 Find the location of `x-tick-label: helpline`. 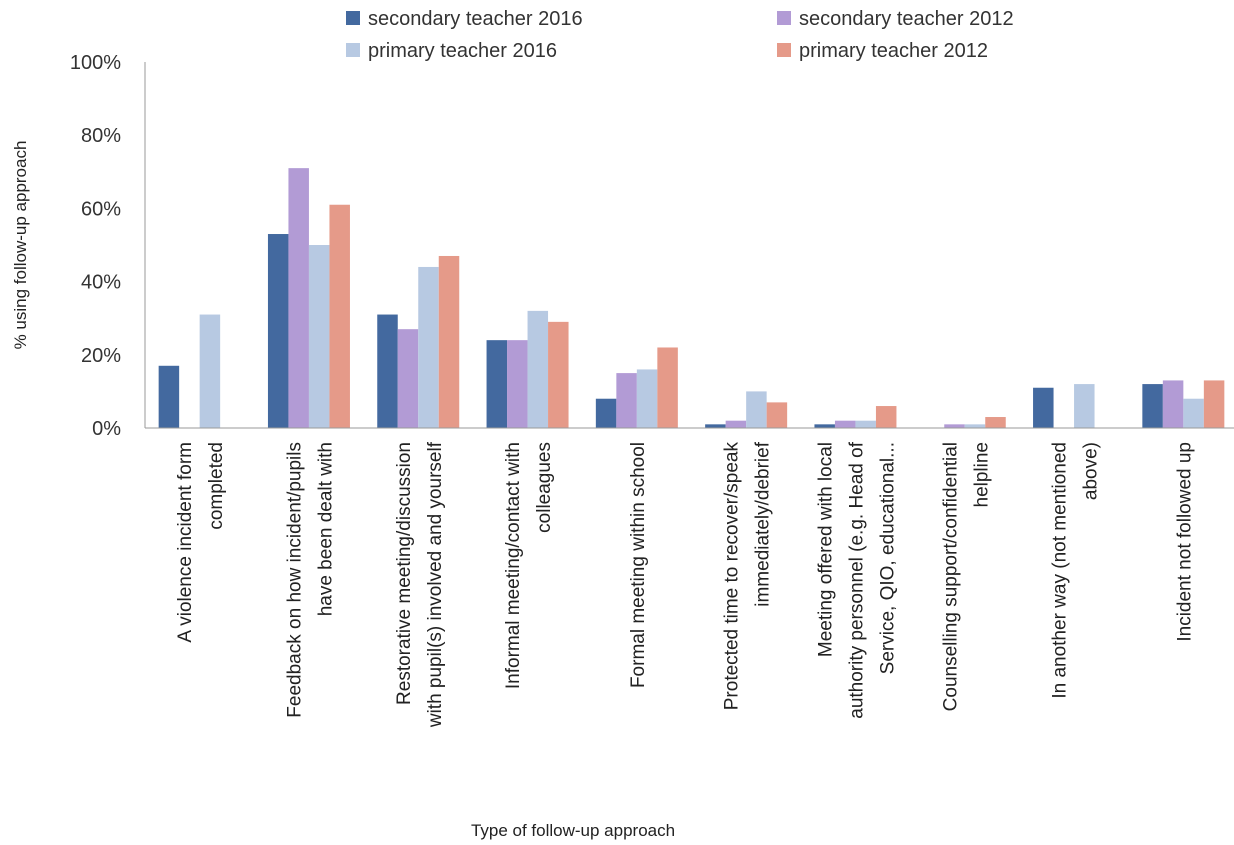

x-tick-label: helpline is located at coordinates (981, 475).